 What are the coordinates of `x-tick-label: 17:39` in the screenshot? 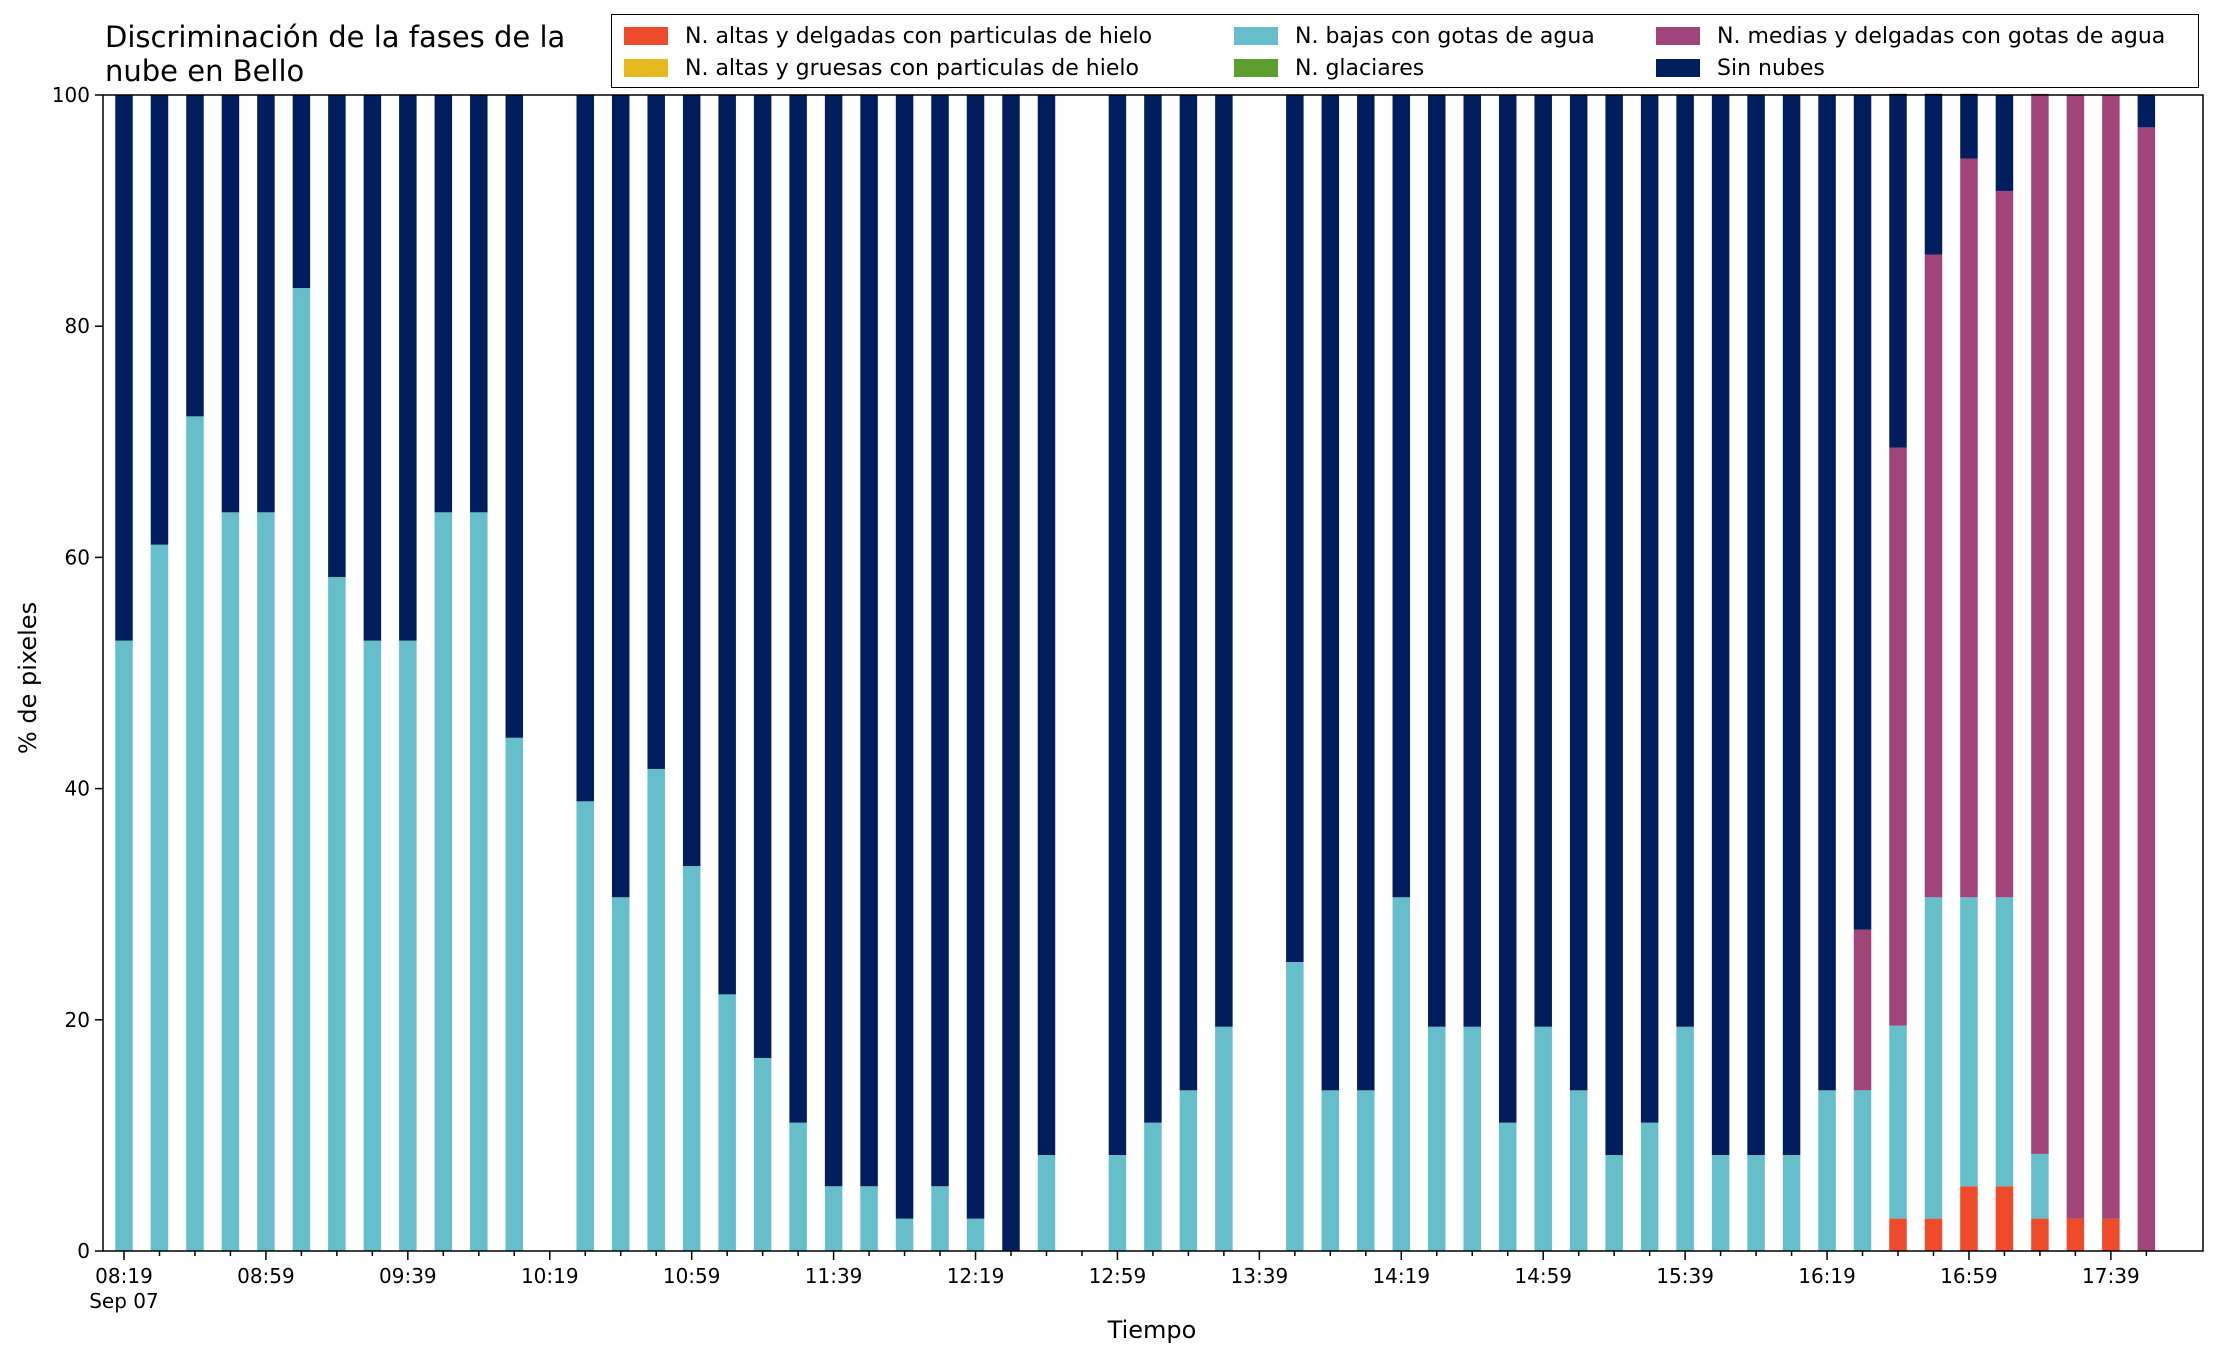 It's located at (2111, 1276).